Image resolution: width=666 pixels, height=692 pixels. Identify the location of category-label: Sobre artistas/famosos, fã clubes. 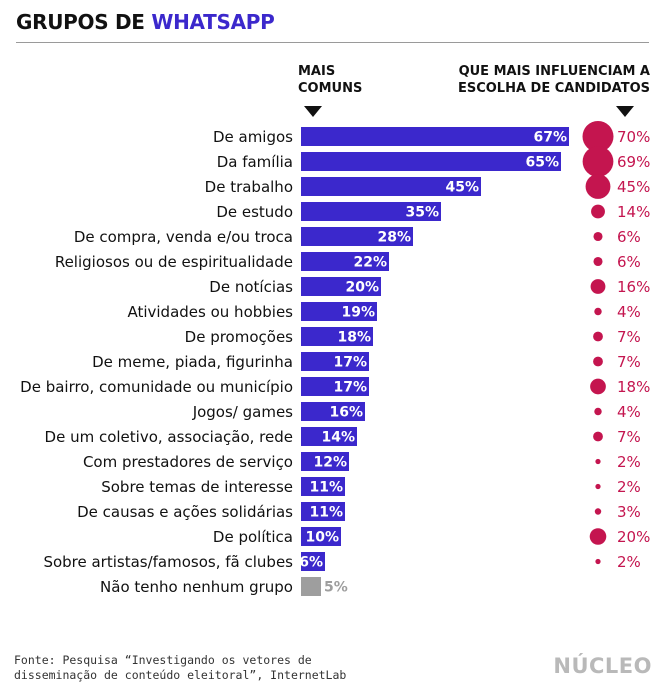
(168, 562).